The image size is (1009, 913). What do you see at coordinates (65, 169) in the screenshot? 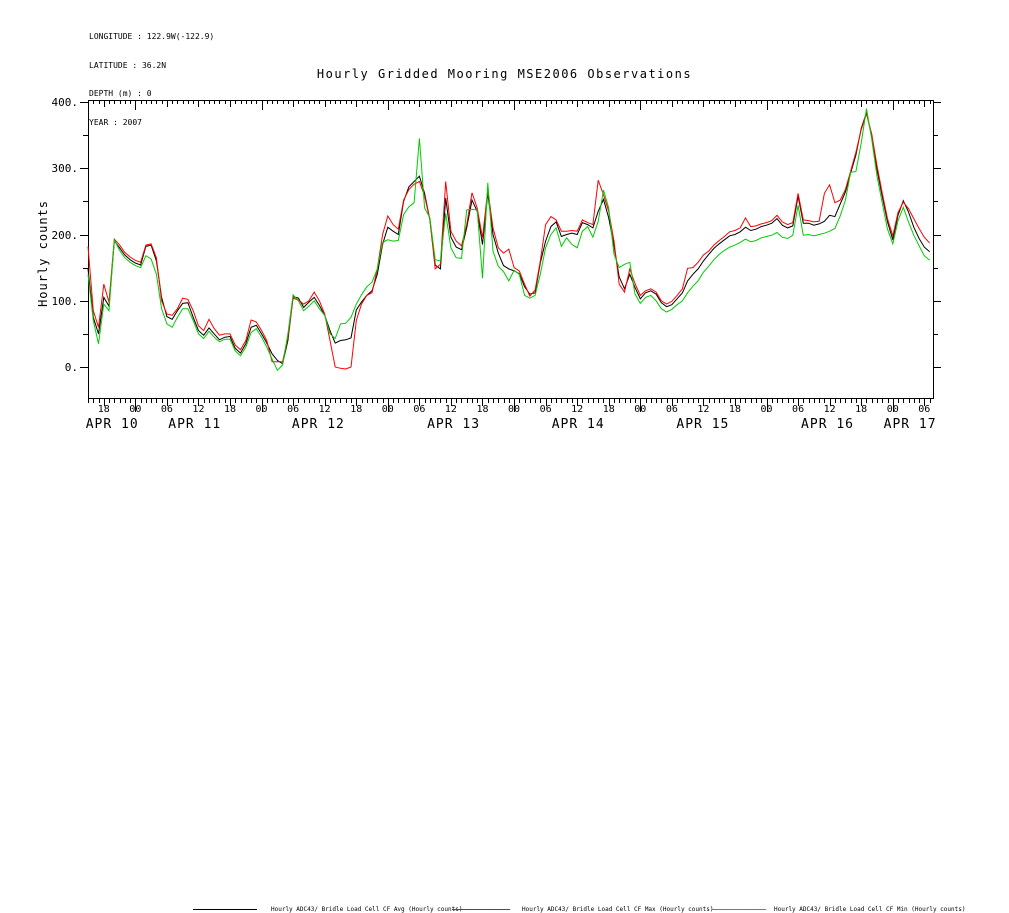
I see `y-tick-label: 300.` at bounding box center [65, 169].